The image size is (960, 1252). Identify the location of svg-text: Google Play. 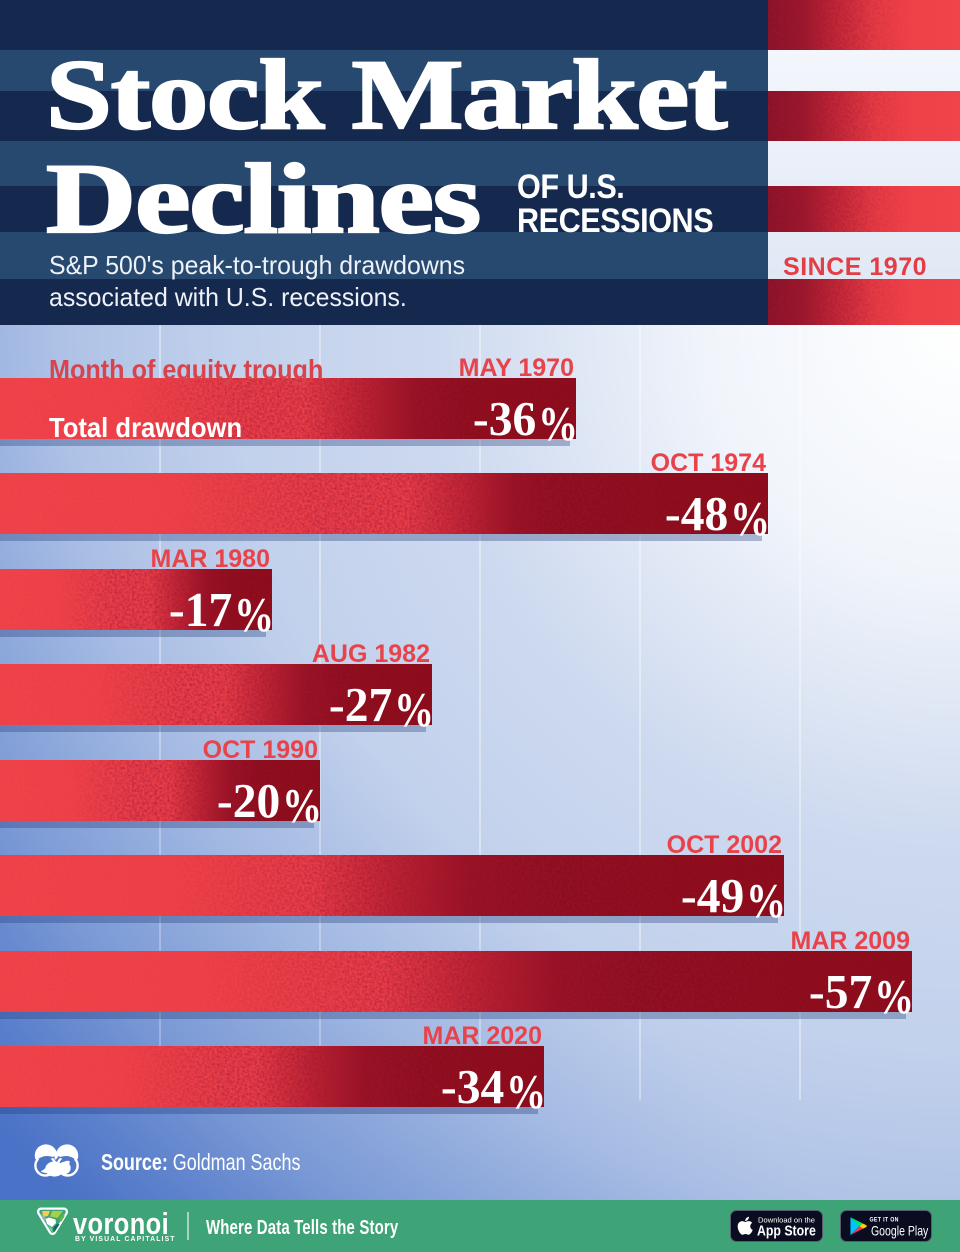
(900, 1231).